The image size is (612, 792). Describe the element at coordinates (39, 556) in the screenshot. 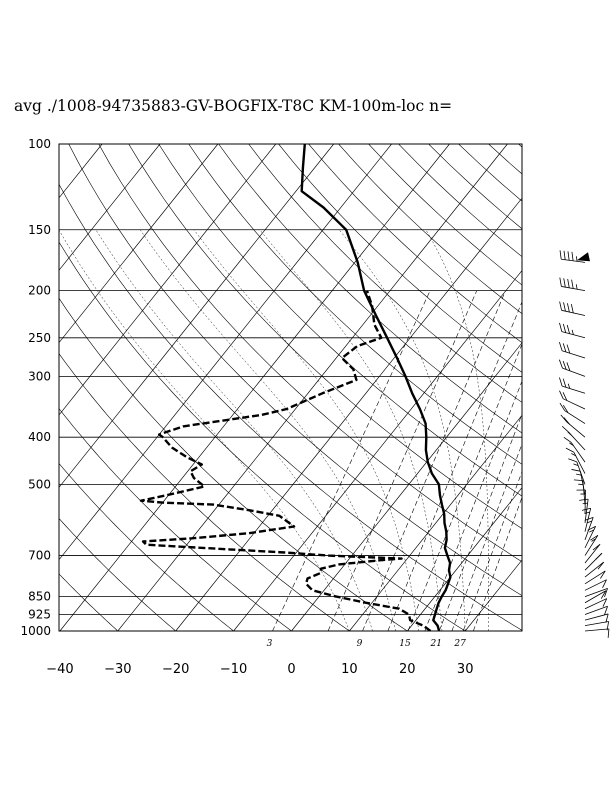

I see `pressure-label: 700` at that location.